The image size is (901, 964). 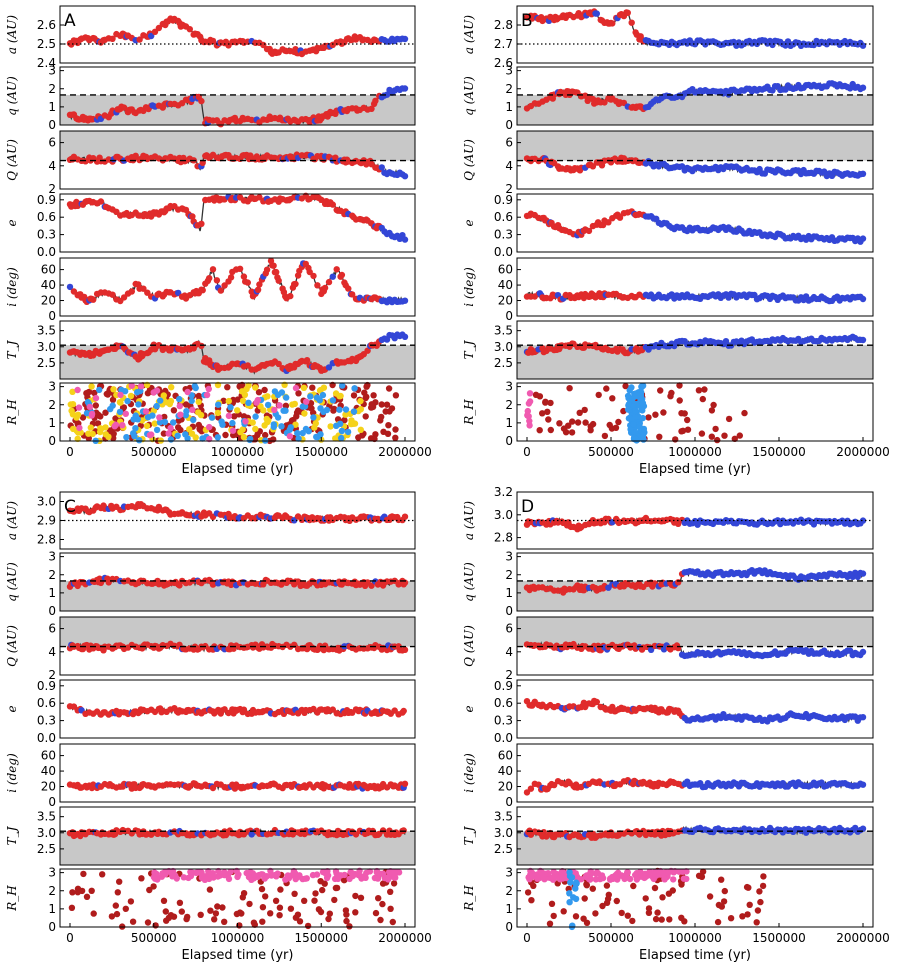 I want to click on x-tick-label: 2000000, so click(x=404, y=452).